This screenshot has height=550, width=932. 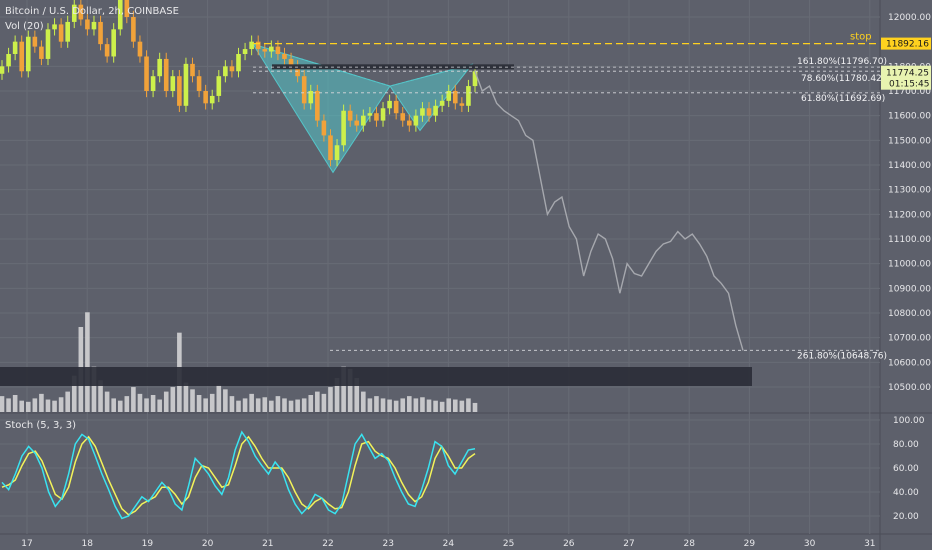 I want to click on price-tick-label: 11200.00, so click(x=909, y=215).